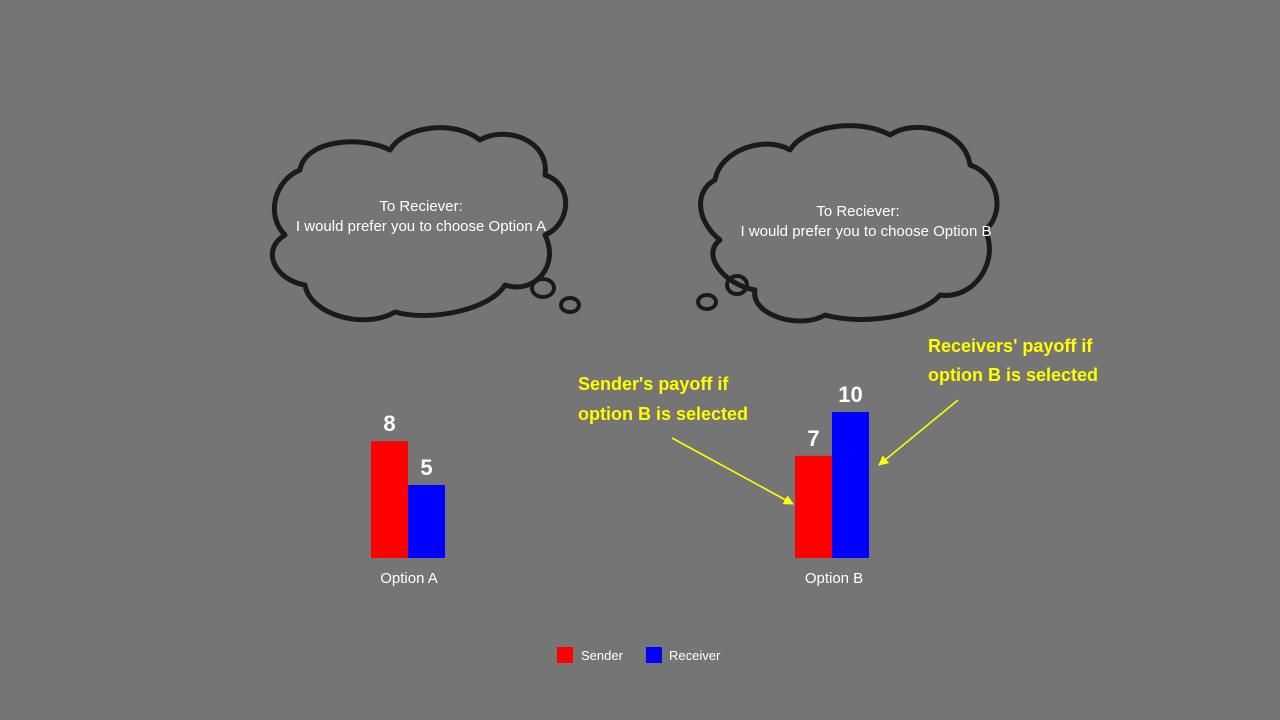 The height and width of the screenshot is (720, 1280). Describe the element at coordinates (409, 578) in the screenshot. I see `category-label-option-a: Option A` at that location.